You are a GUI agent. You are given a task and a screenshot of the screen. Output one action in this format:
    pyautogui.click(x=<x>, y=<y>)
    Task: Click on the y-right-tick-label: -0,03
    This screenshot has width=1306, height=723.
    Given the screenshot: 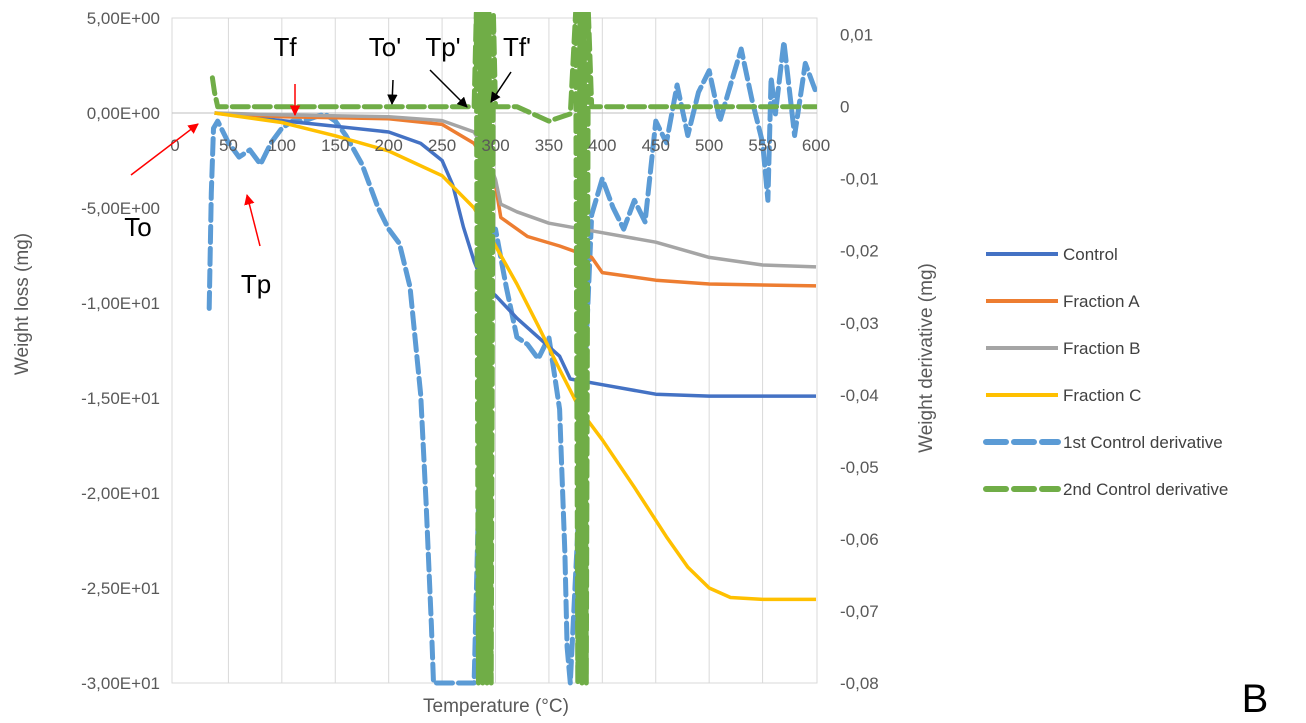 What is the action you would take?
    pyautogui.click(x=859, y=323)
    